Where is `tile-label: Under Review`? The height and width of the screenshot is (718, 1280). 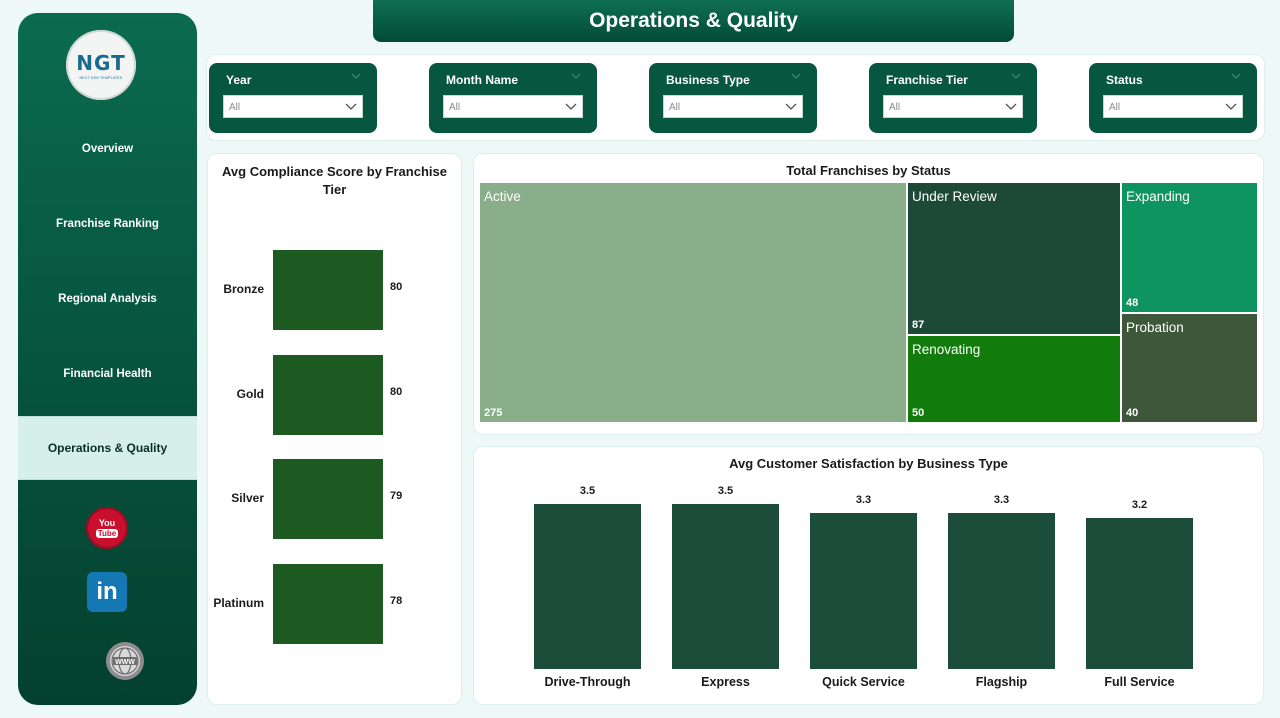 tile-label: Under Review is located at coordinates (954, 196).